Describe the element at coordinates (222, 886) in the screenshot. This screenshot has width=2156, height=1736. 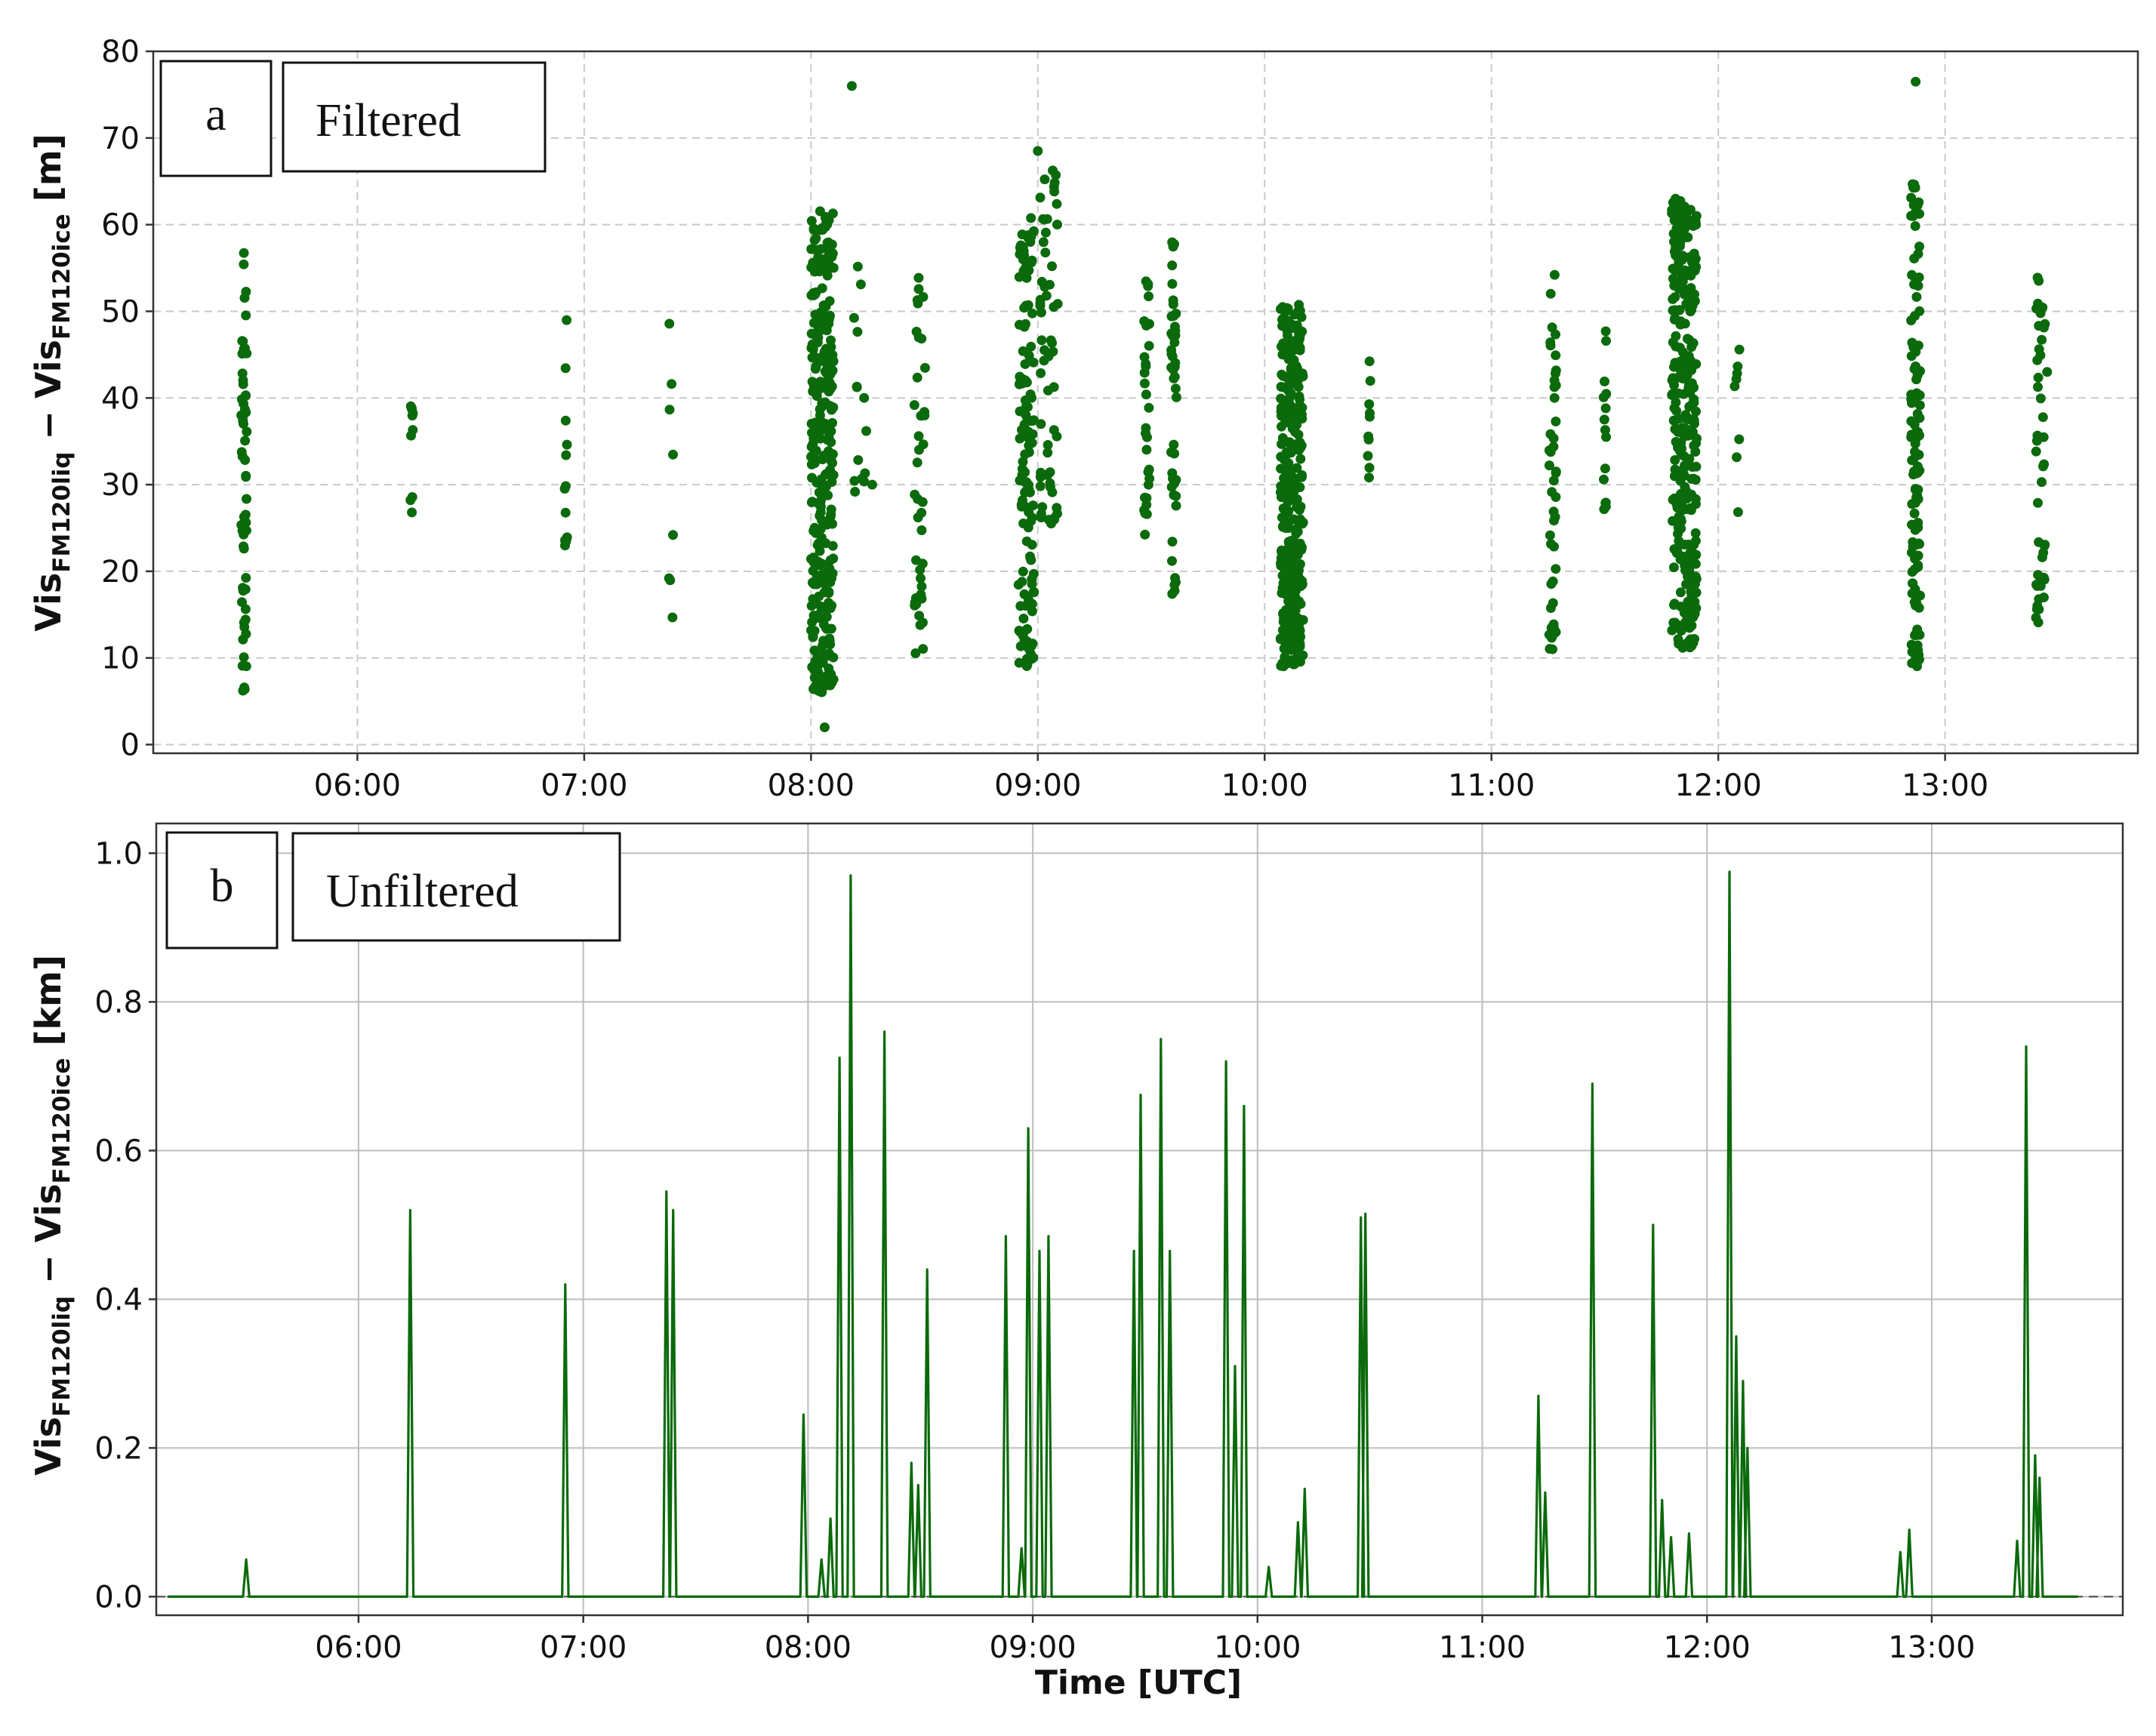
I see `panel-b-letter: b` at that location.